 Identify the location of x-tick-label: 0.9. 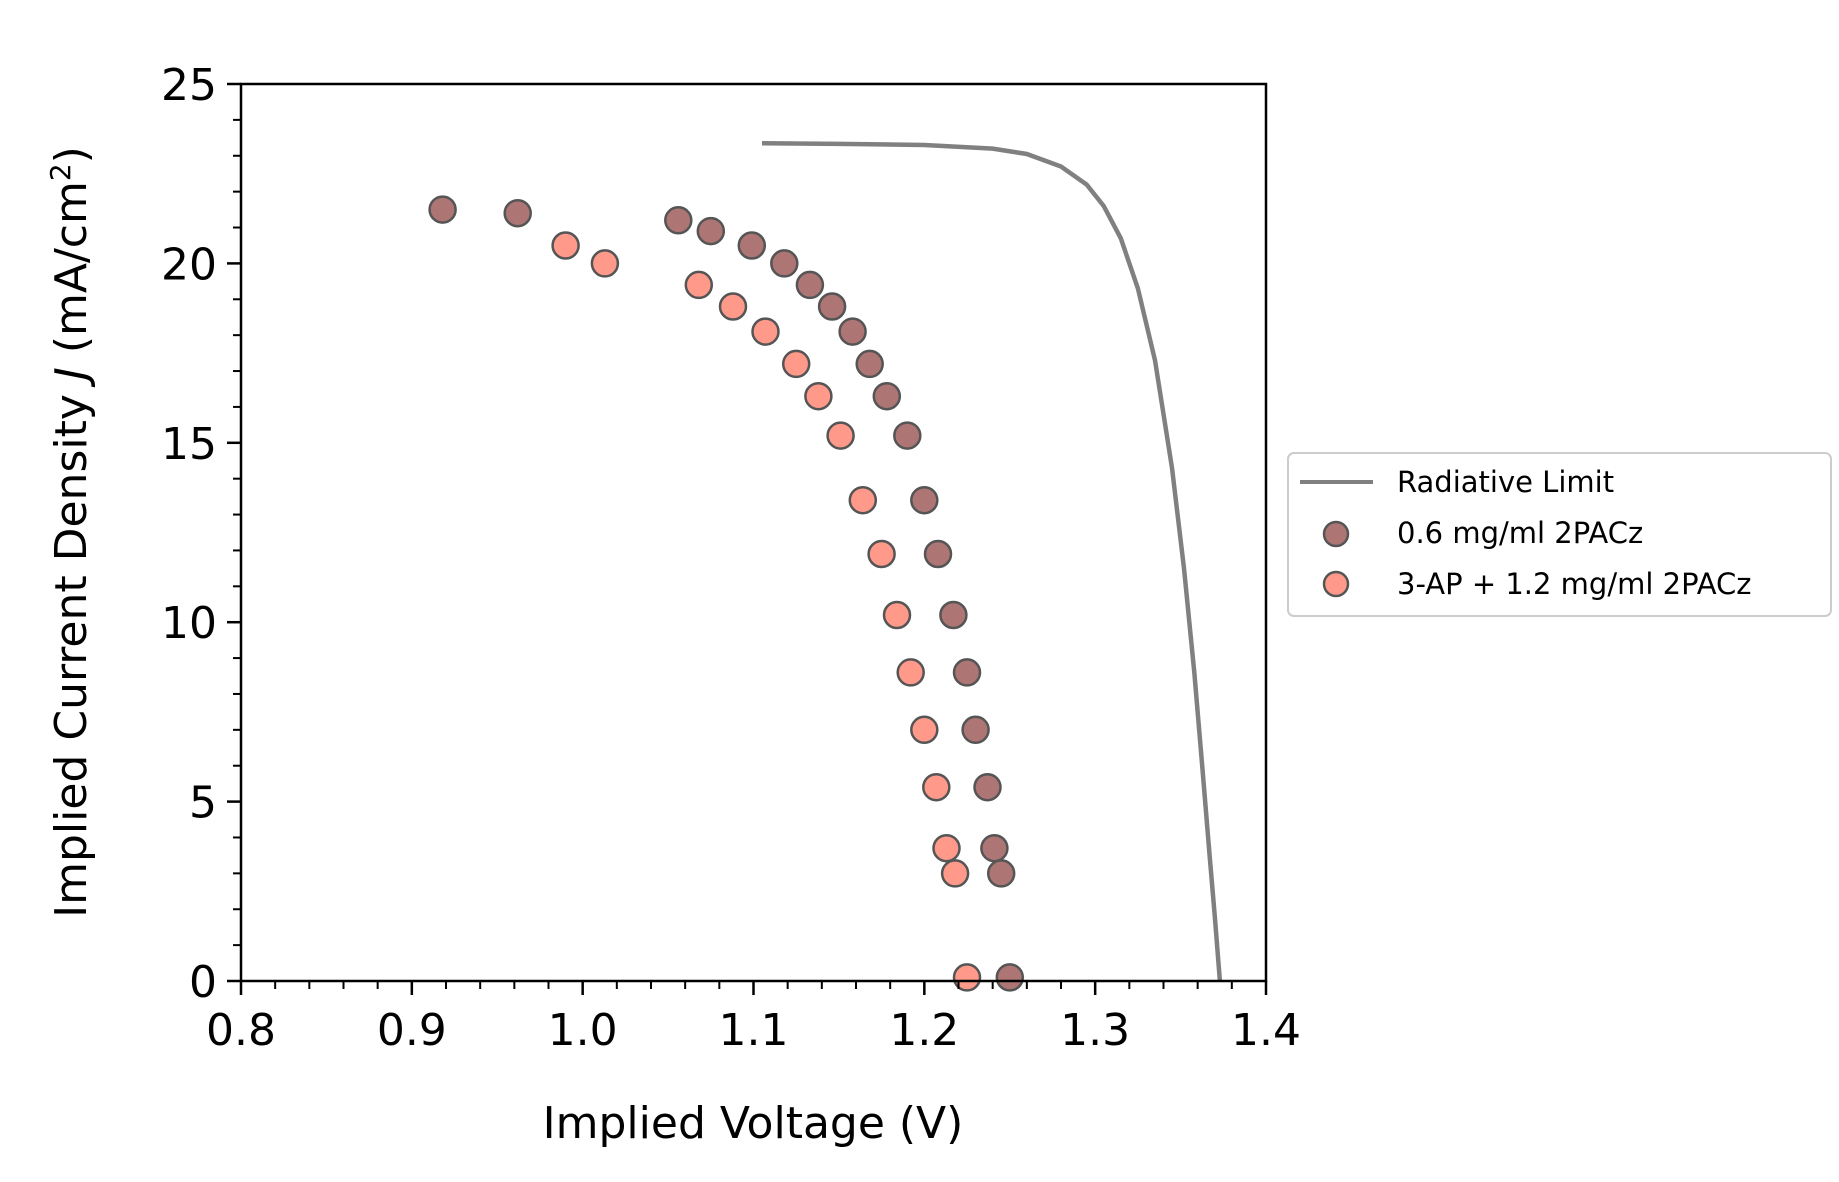
(412, 1030).